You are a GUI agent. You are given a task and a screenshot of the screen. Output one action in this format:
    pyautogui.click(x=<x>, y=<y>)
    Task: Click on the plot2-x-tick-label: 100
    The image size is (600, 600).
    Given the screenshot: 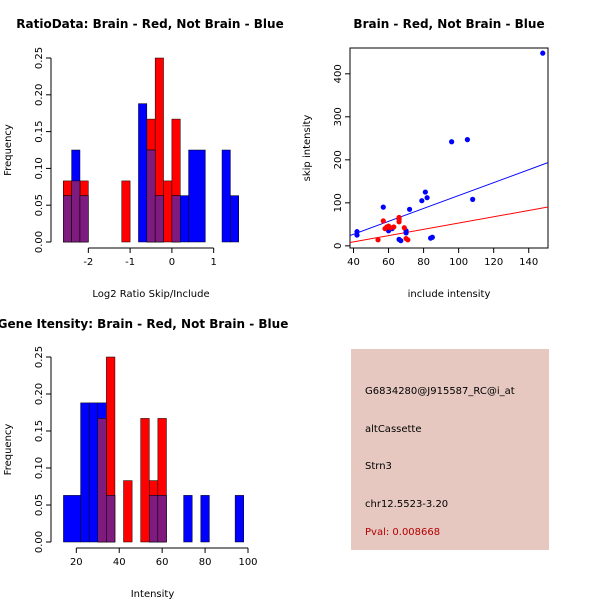 What is the action you would take?
    pyautogui.click(x=458, y=262)
    